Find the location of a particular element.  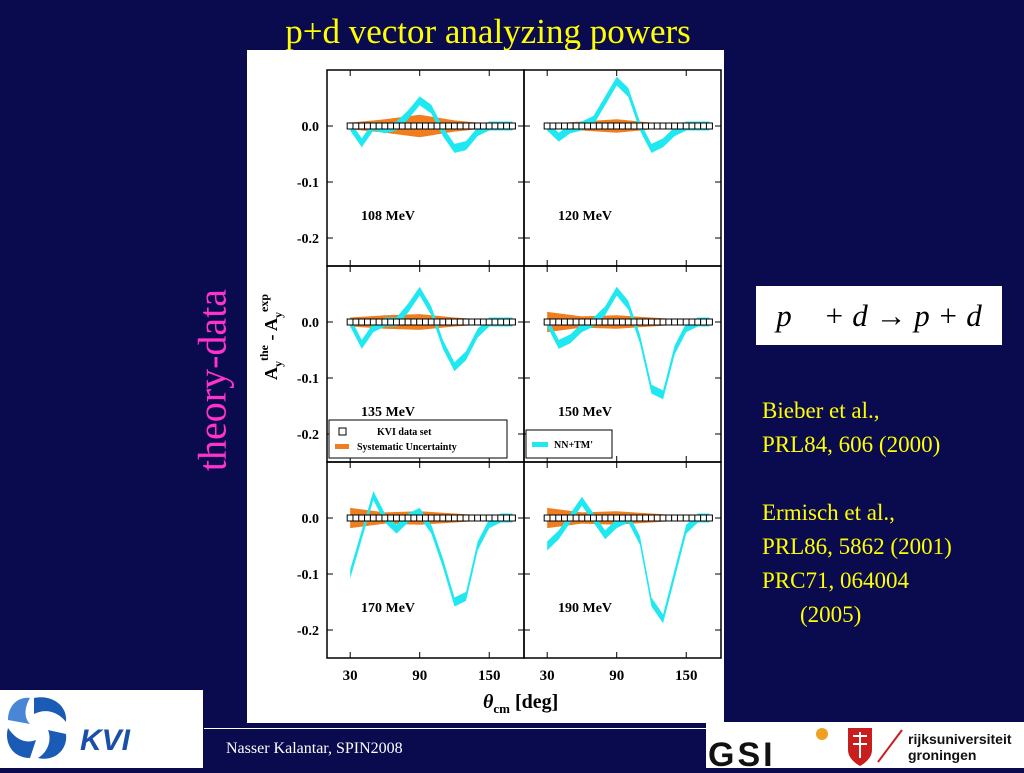

kvi-logo-svg: KVI is located at coordinates (68, 728).